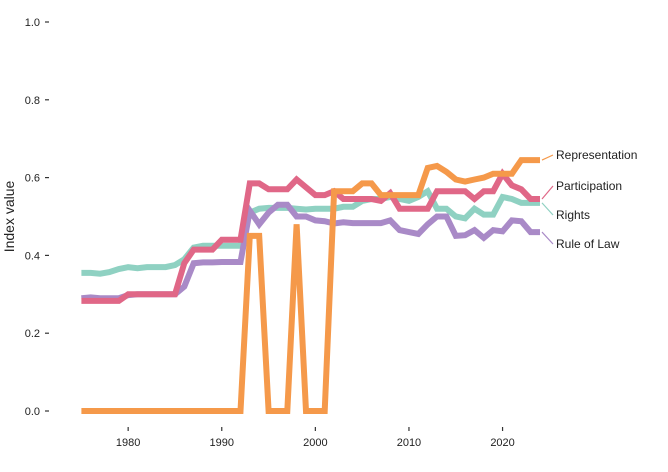 The width and height of the screenshot is (668, 472). What do you see at coordinates (128, 443) in the screenshot?
I see `x-tick-label: 1980` at bounding box center [128, 443].